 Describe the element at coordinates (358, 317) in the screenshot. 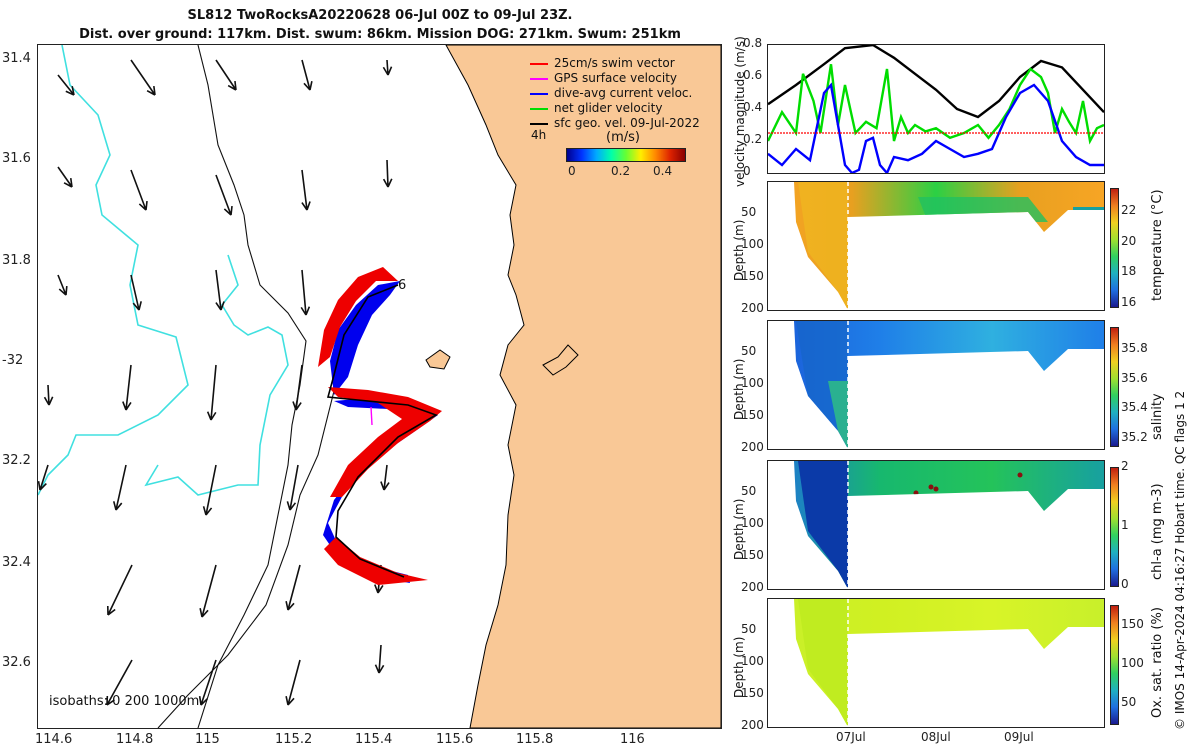

I see `track-red-a` at that location.